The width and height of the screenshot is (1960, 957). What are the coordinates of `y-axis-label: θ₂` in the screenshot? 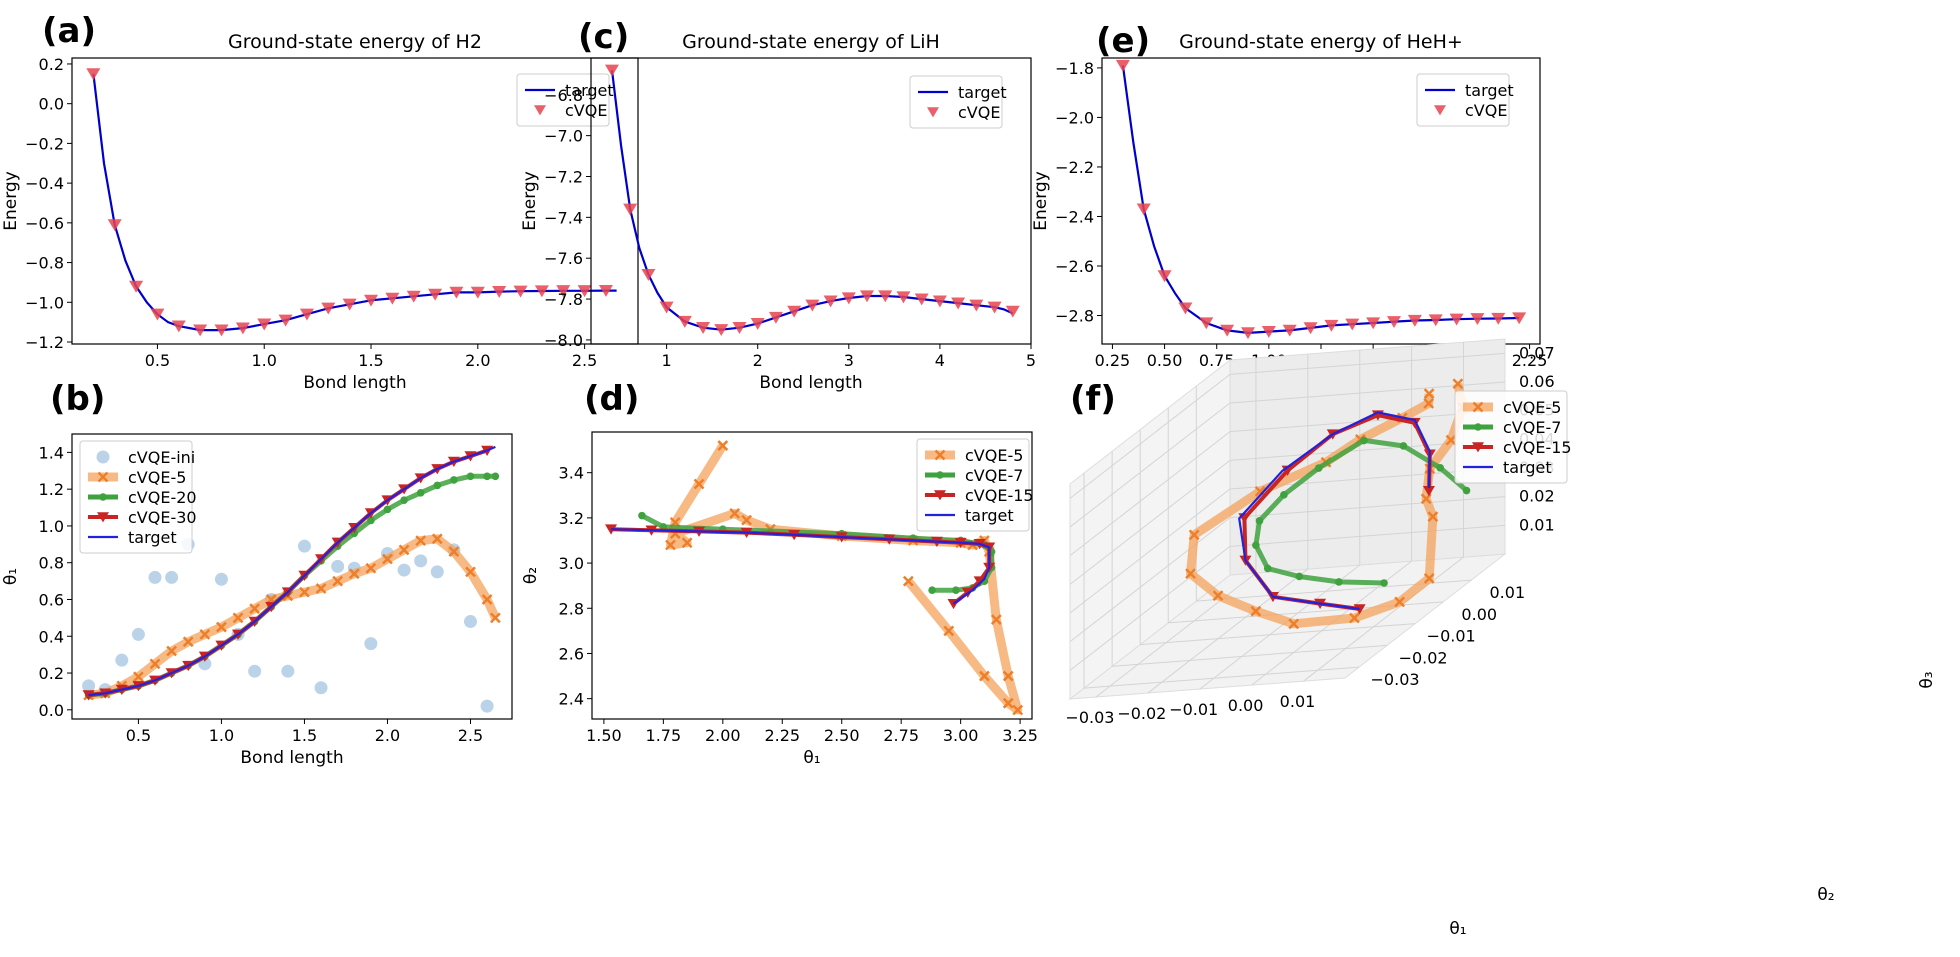 It's located at (531, 575).